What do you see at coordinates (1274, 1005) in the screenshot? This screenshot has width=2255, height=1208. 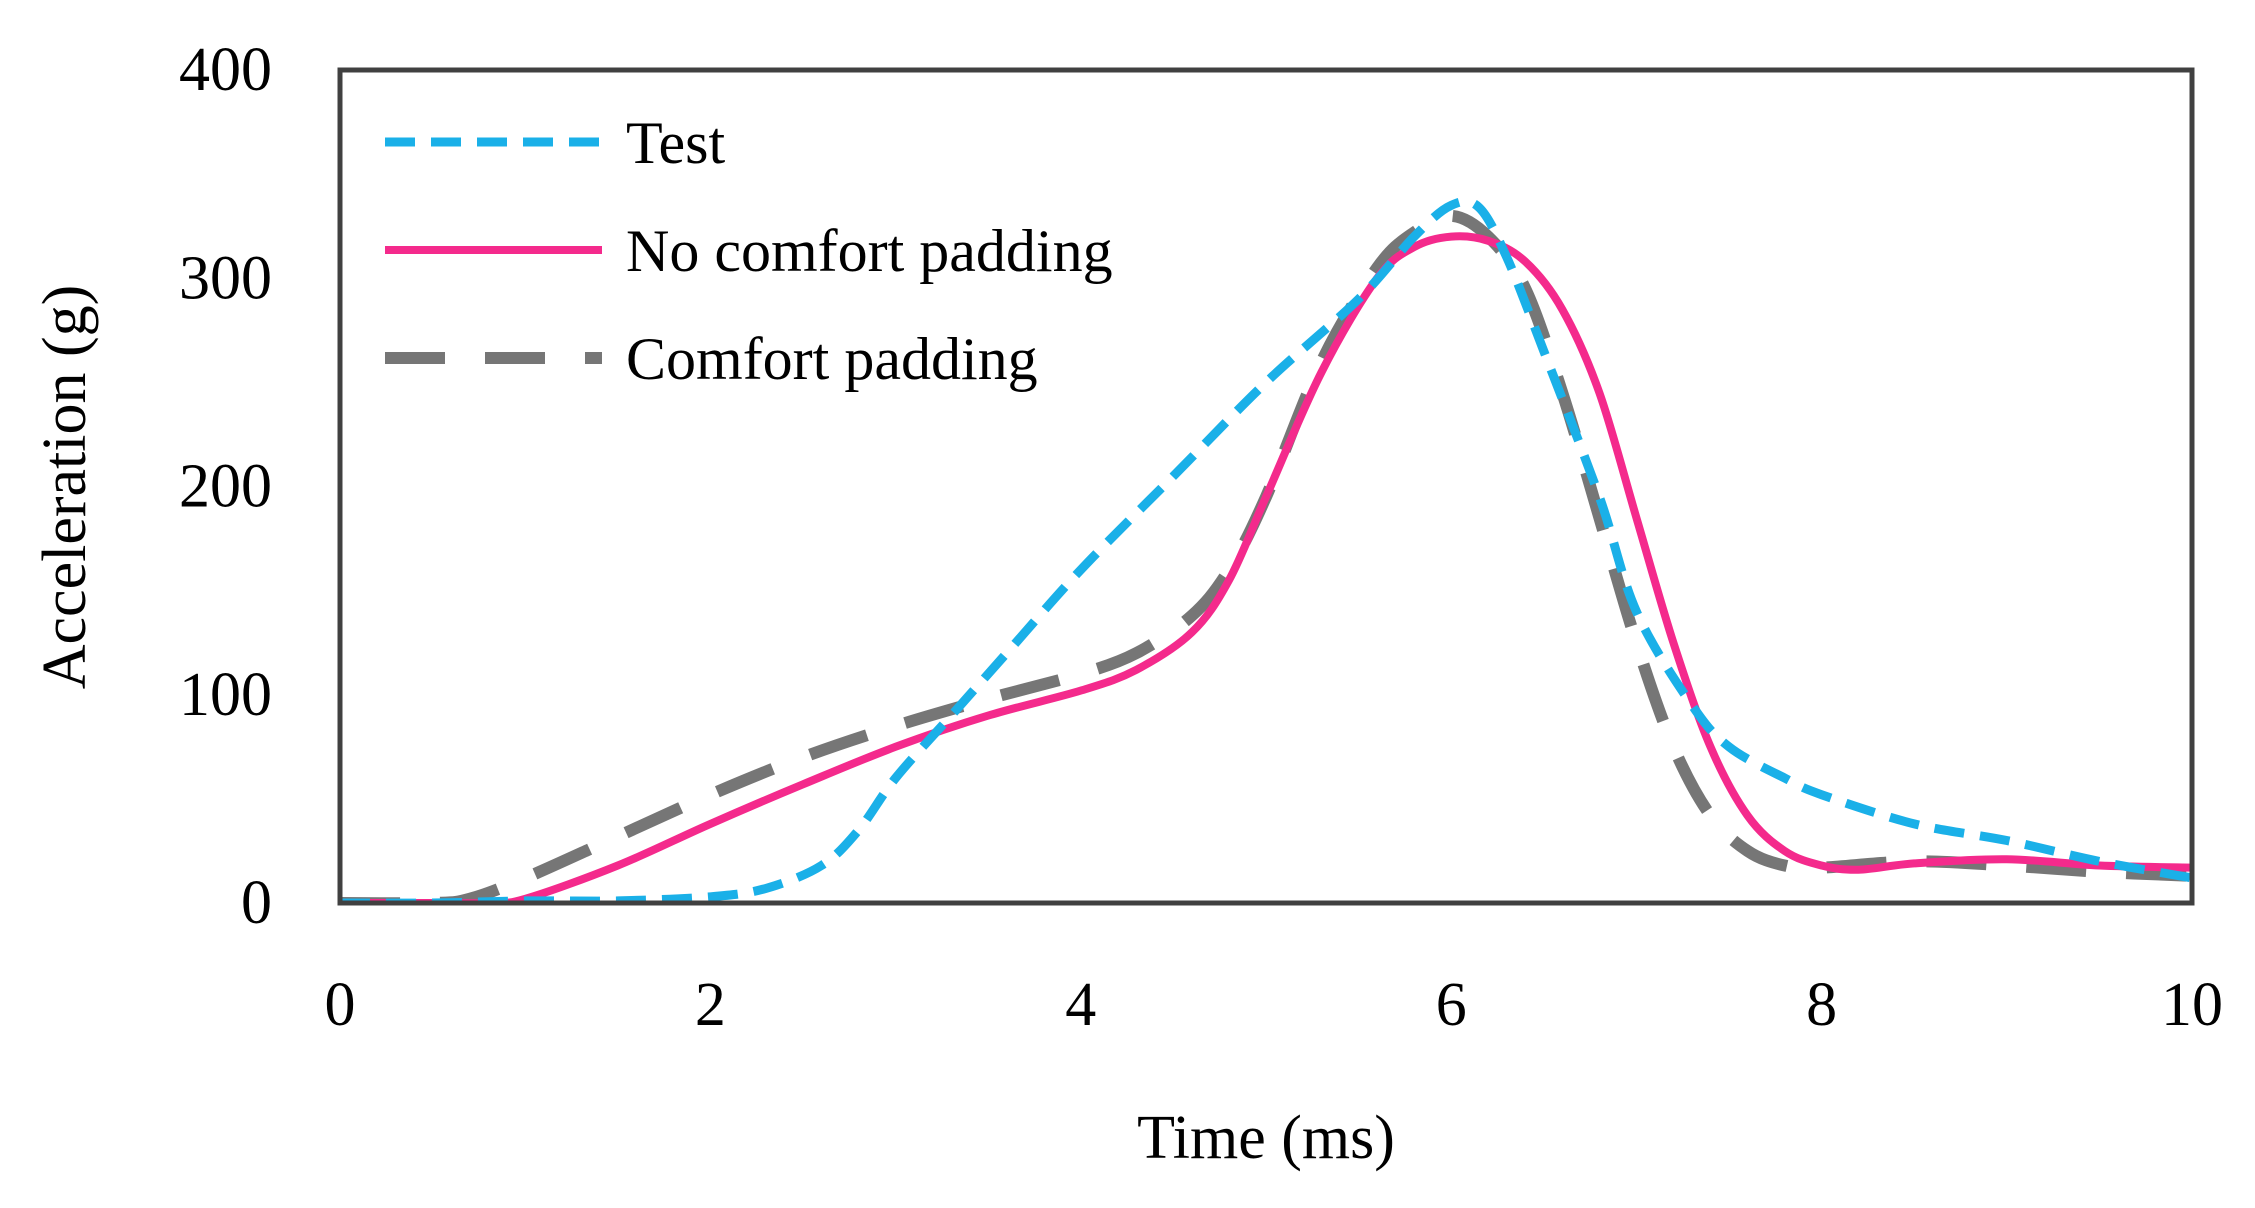 I see `x-axis-ticks: 0 2 4 6 8 10` at bounding box center [1274, 1005].